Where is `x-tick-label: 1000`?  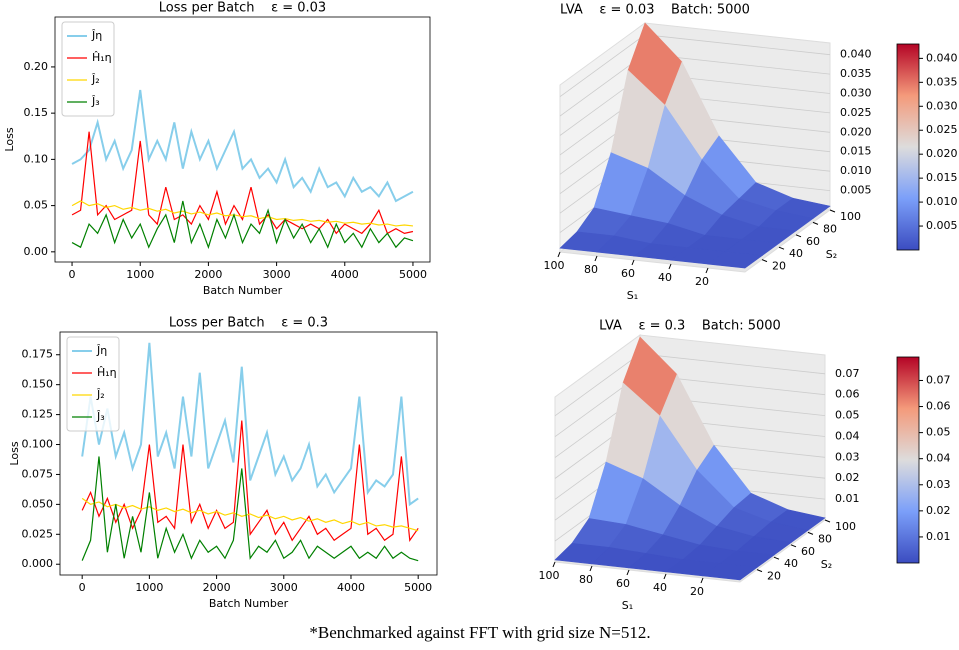
x-tick-label: 1000 is located at coordinates (140, 274).